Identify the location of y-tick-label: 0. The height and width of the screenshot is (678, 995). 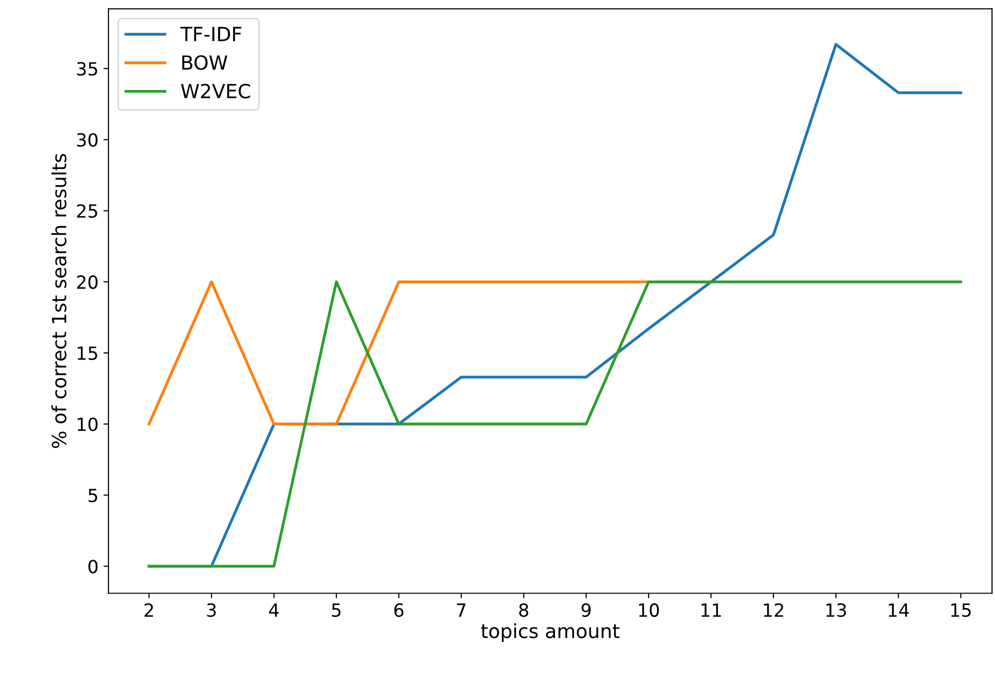
(93, 567).